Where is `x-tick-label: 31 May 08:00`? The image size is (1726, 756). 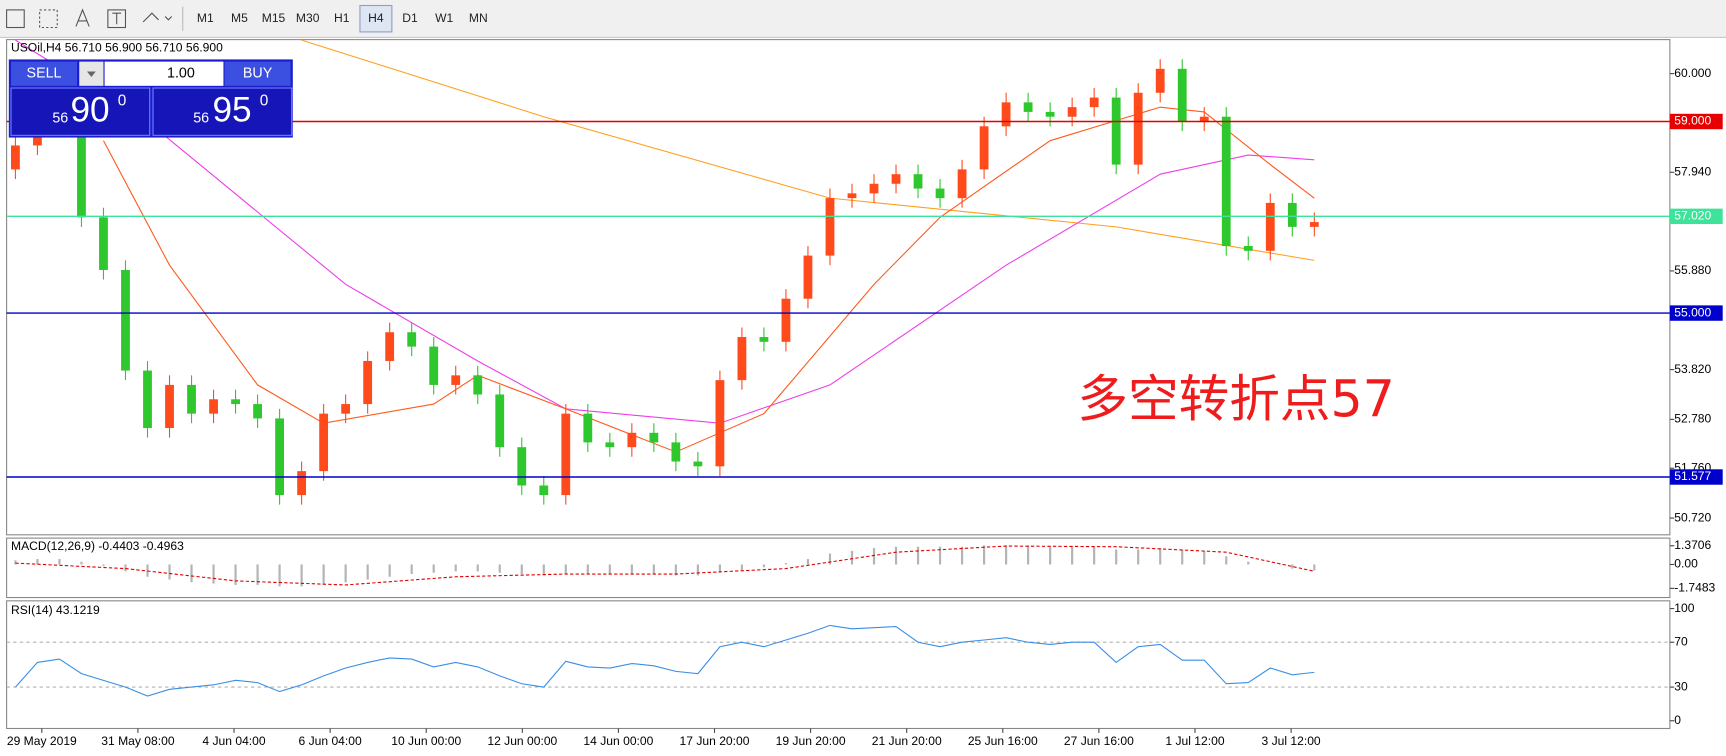 x-tick-label: 31 May 08:00 is located at coordinates (138, 741).